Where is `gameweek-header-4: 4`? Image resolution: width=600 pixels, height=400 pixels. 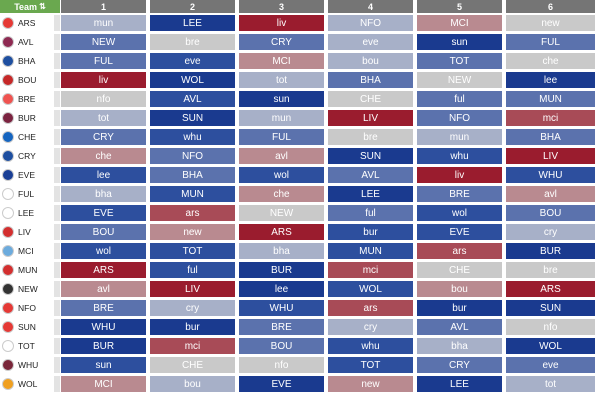
gameweek-header-4: 4 is located at coordinates (370, 6).